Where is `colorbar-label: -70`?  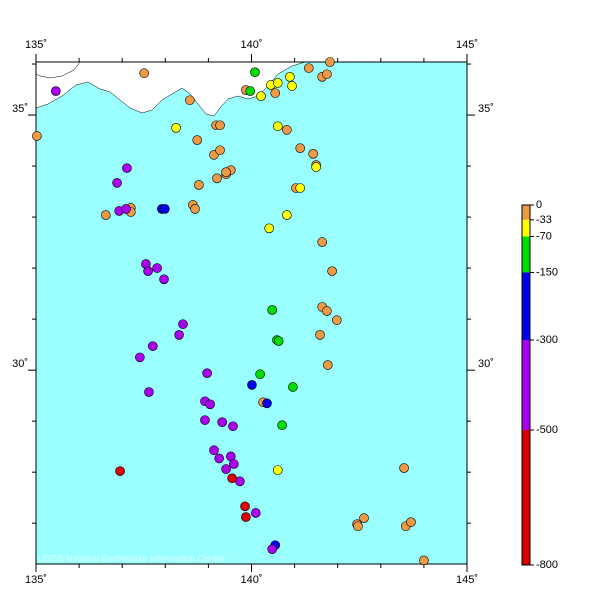
colorbar-label: -70 is located at coordinates (544, 236).